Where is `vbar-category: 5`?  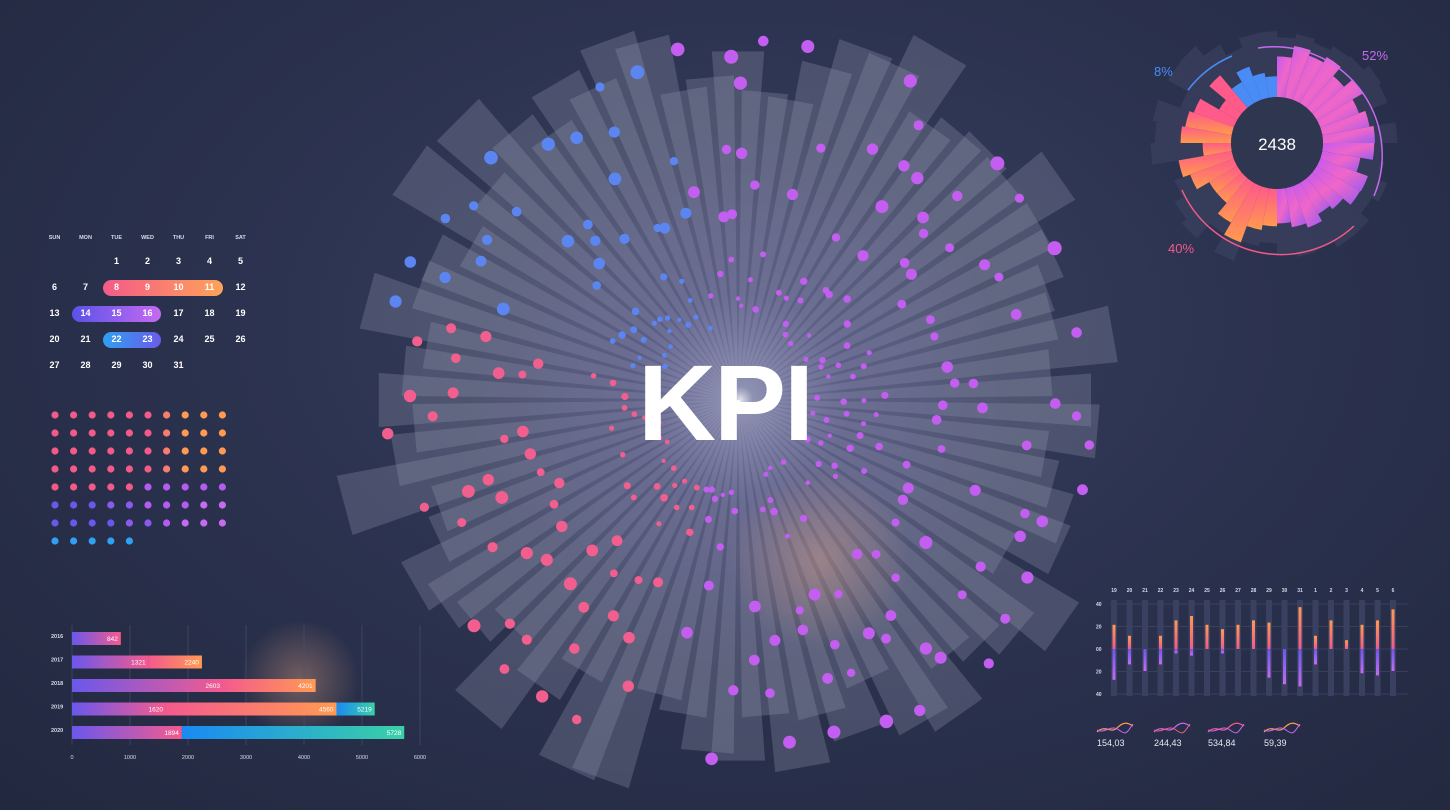 vbar-category: 5 is located at coordinates (1377, 591).